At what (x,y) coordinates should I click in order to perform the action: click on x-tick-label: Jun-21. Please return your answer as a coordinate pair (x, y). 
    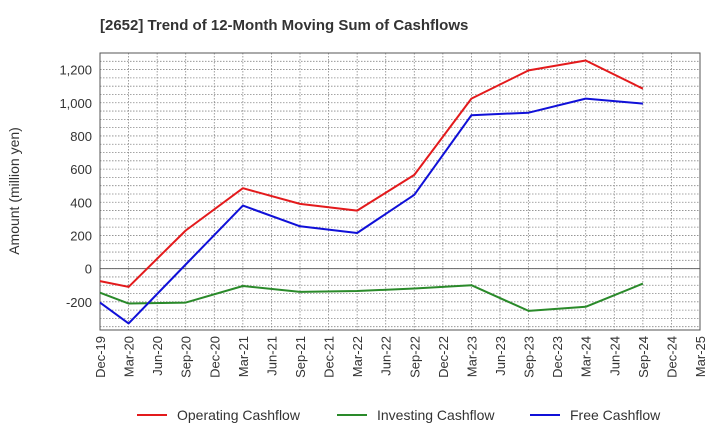
    Looking at the image, I should click on (271, 356).